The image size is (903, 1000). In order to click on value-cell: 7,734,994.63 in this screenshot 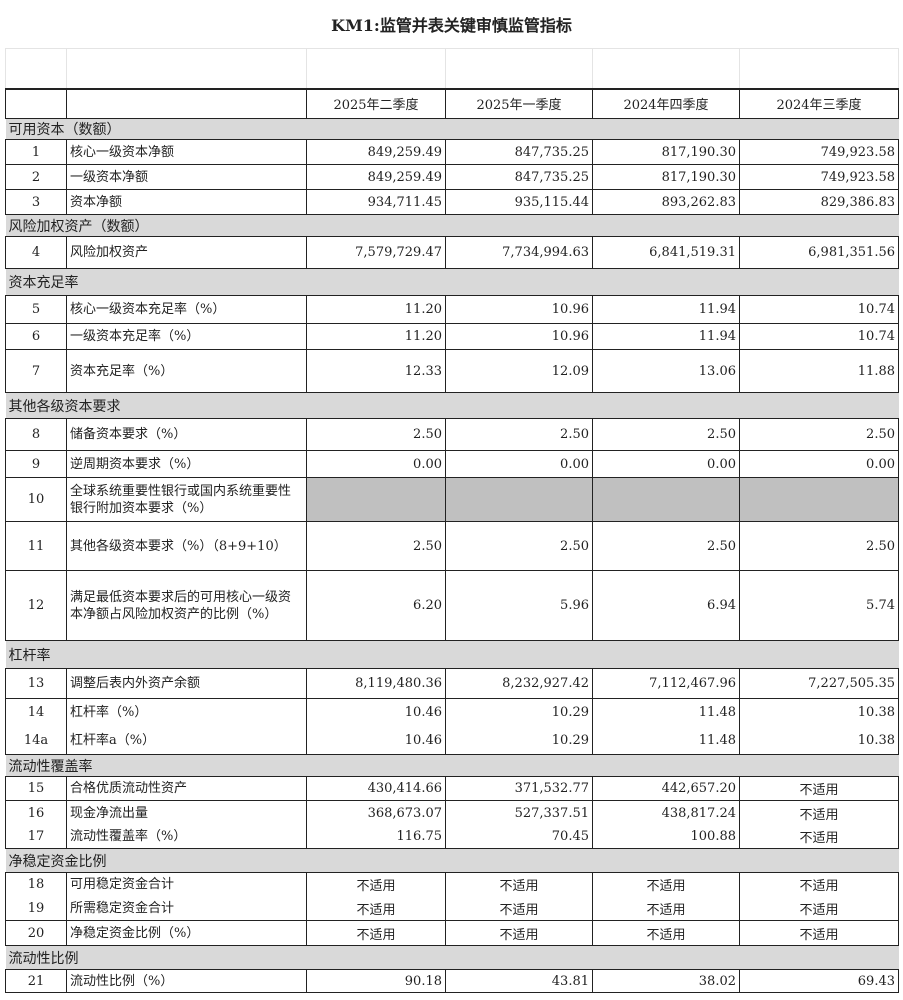, I will do `click(519, 252)`.